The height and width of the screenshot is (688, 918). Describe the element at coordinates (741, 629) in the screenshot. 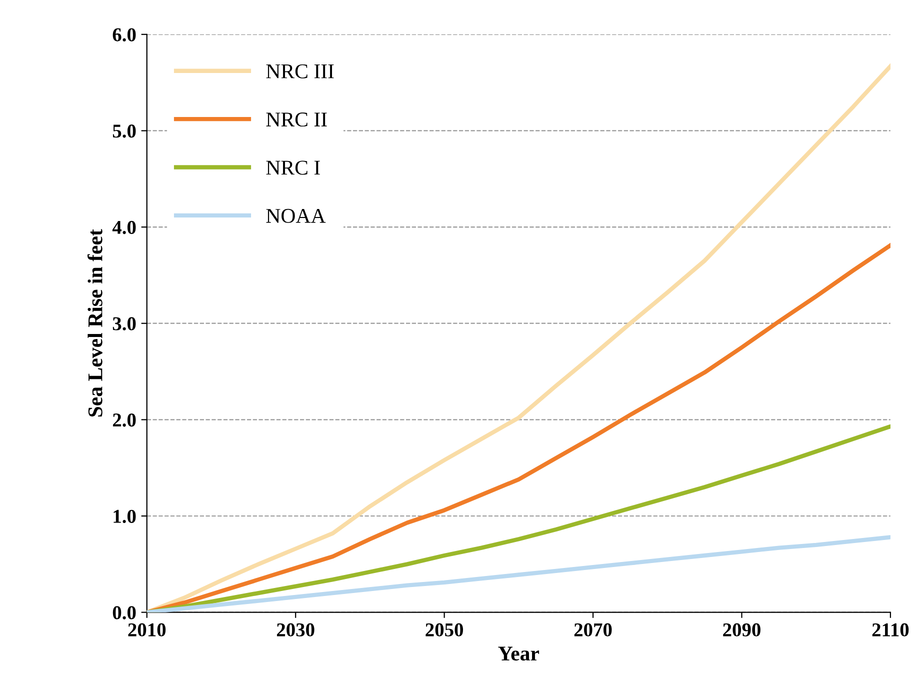

I see `x-tick-label: 2090` at that location.